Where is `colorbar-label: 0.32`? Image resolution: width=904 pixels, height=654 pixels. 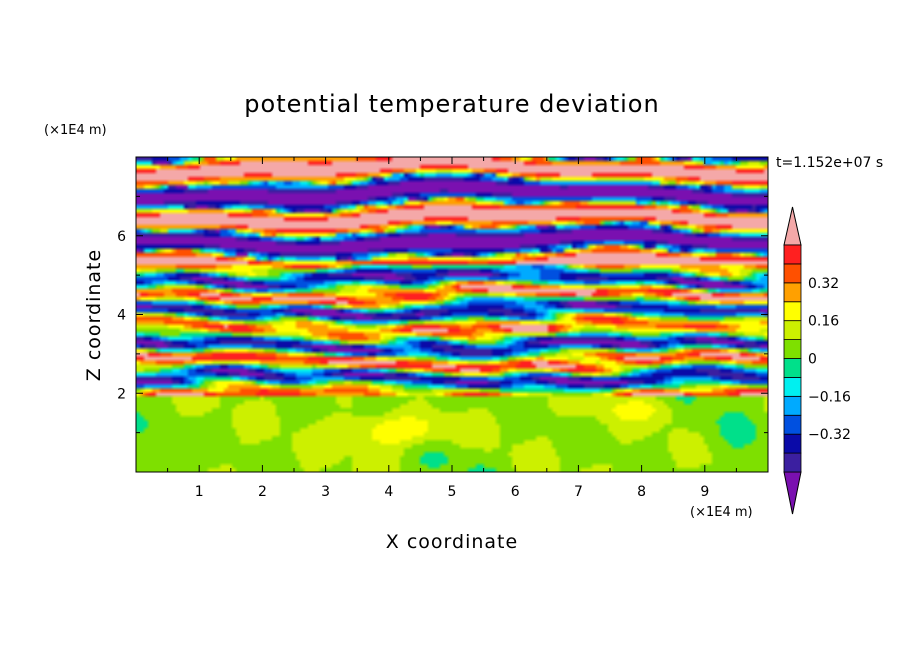 colorbar-label: 0.32 is located at coordinates (823, 284).